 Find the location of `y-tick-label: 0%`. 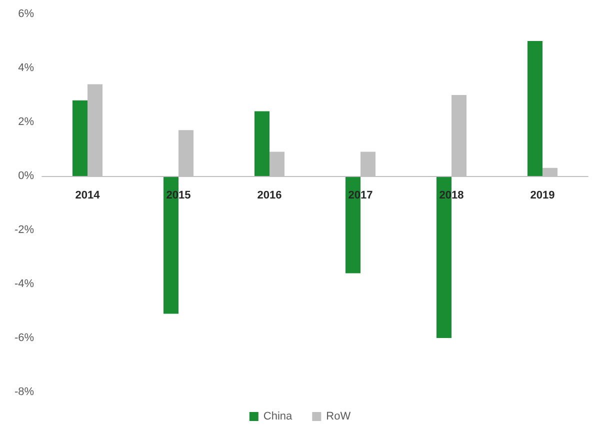

y-tick-label: 0% is located at coordinates (26, 176).